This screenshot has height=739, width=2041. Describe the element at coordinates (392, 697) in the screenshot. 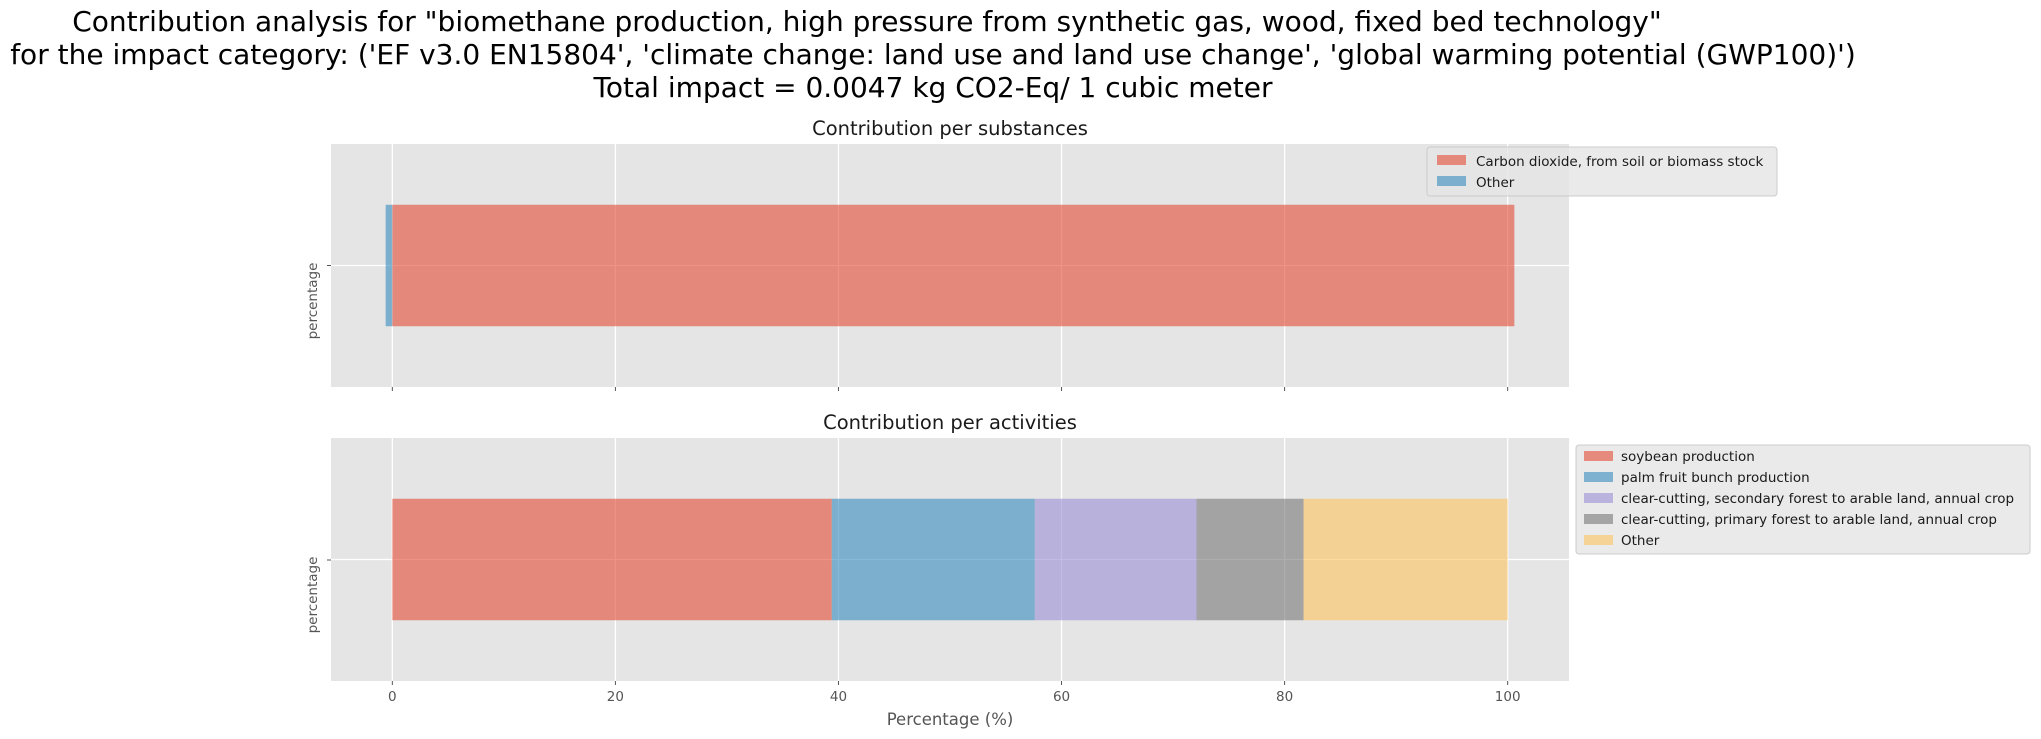

I see `xtick-label-0: 0` at that location.